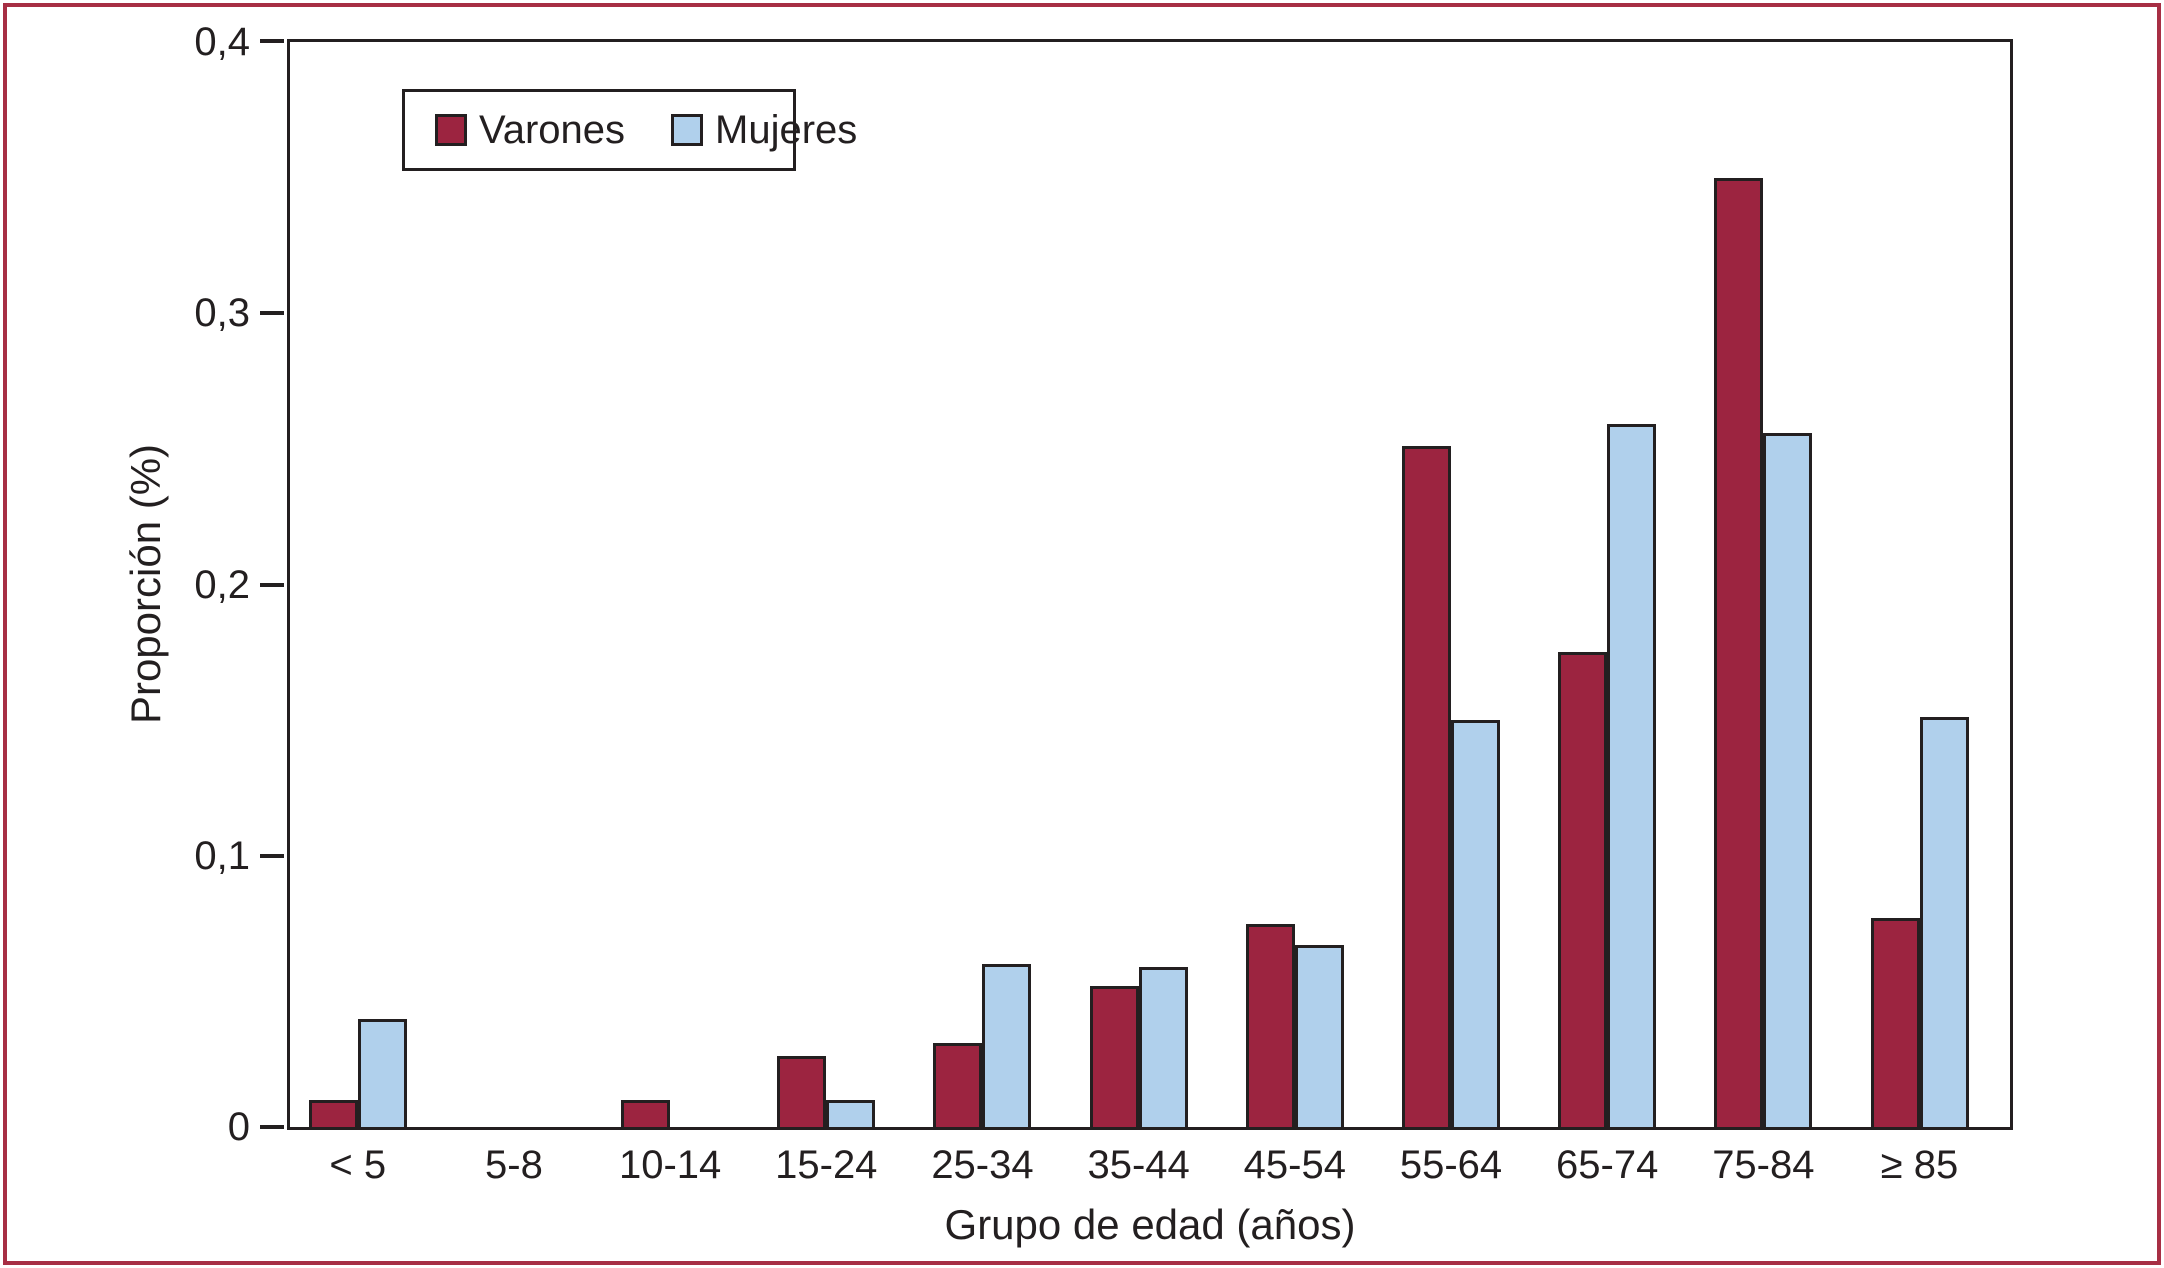  What do you see at coordinates (1451, 1165) in the screenshot?
I see `x-tick-label: 55-64` at bounding box center [1451, 1165].